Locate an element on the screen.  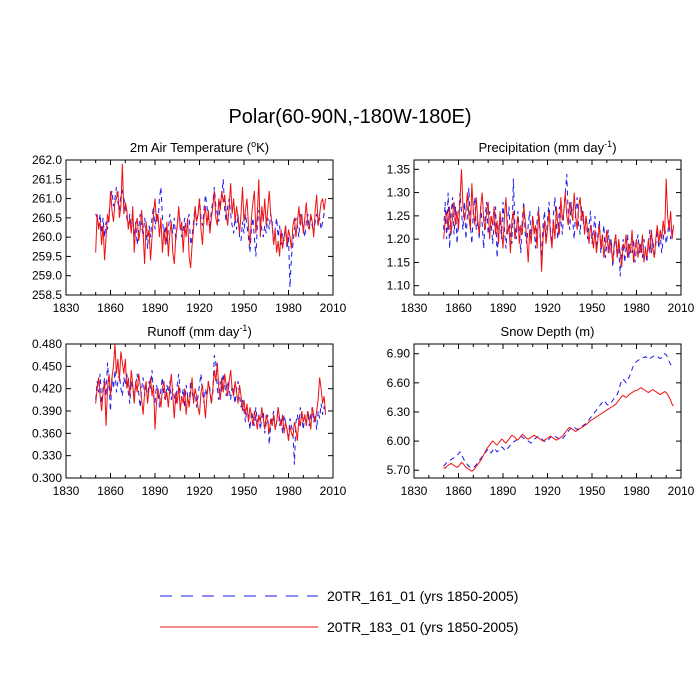
figure-title: Polar(60-90N,-180W-180E) is located at coordinates (349, 117).